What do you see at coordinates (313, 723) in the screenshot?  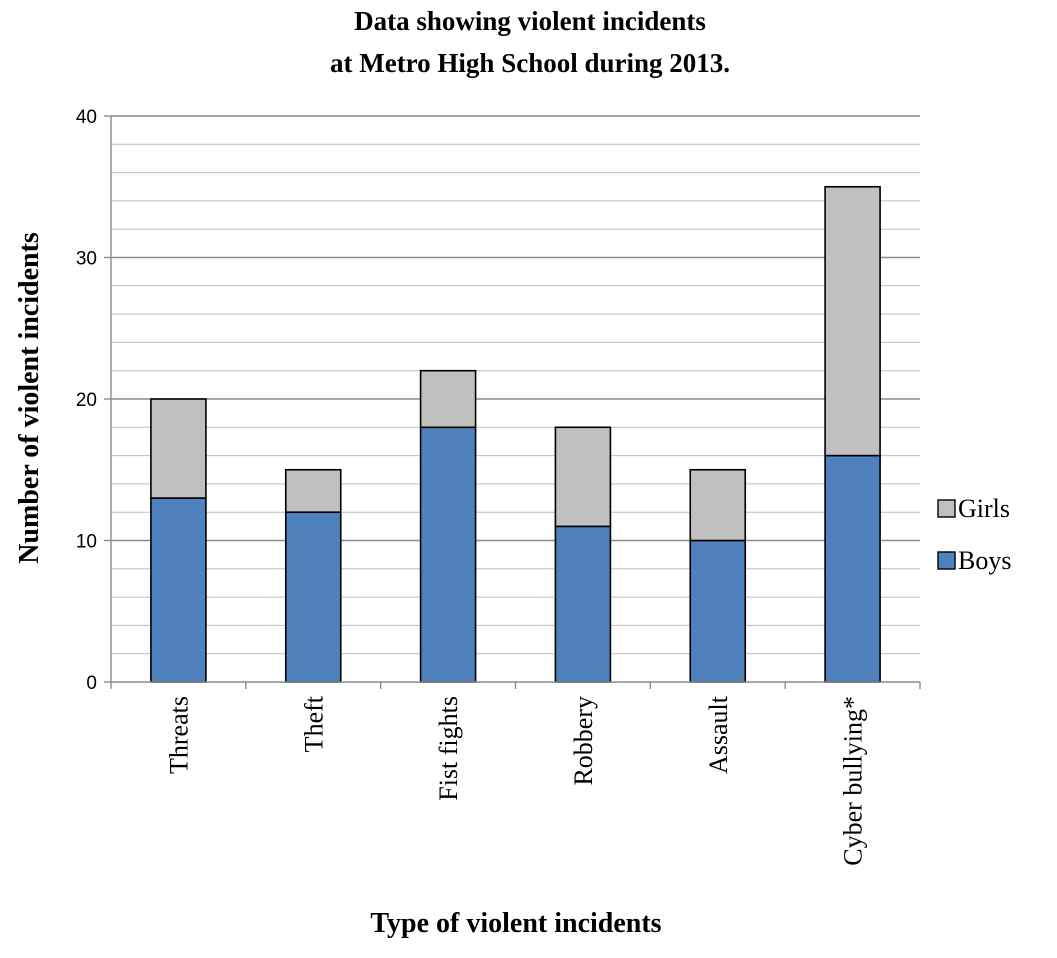 I see `category-label: Theft` at bounding box center [313, 723].